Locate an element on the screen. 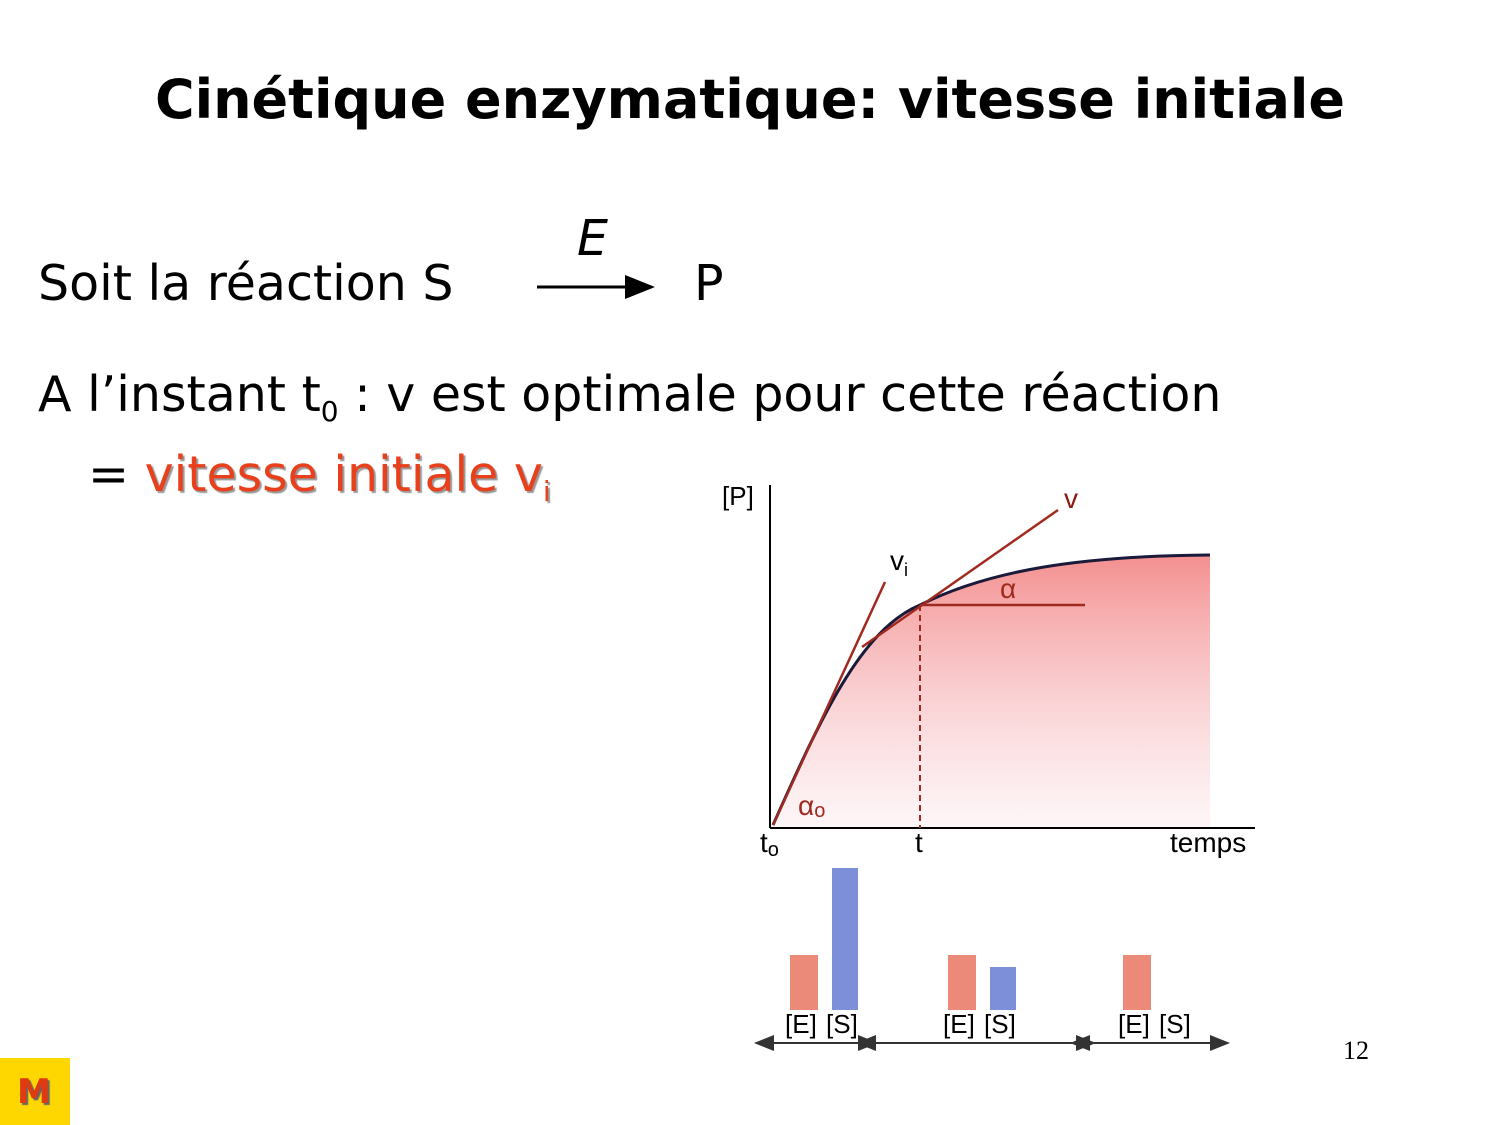  initial-tangent is located at coordinates (829, 703).